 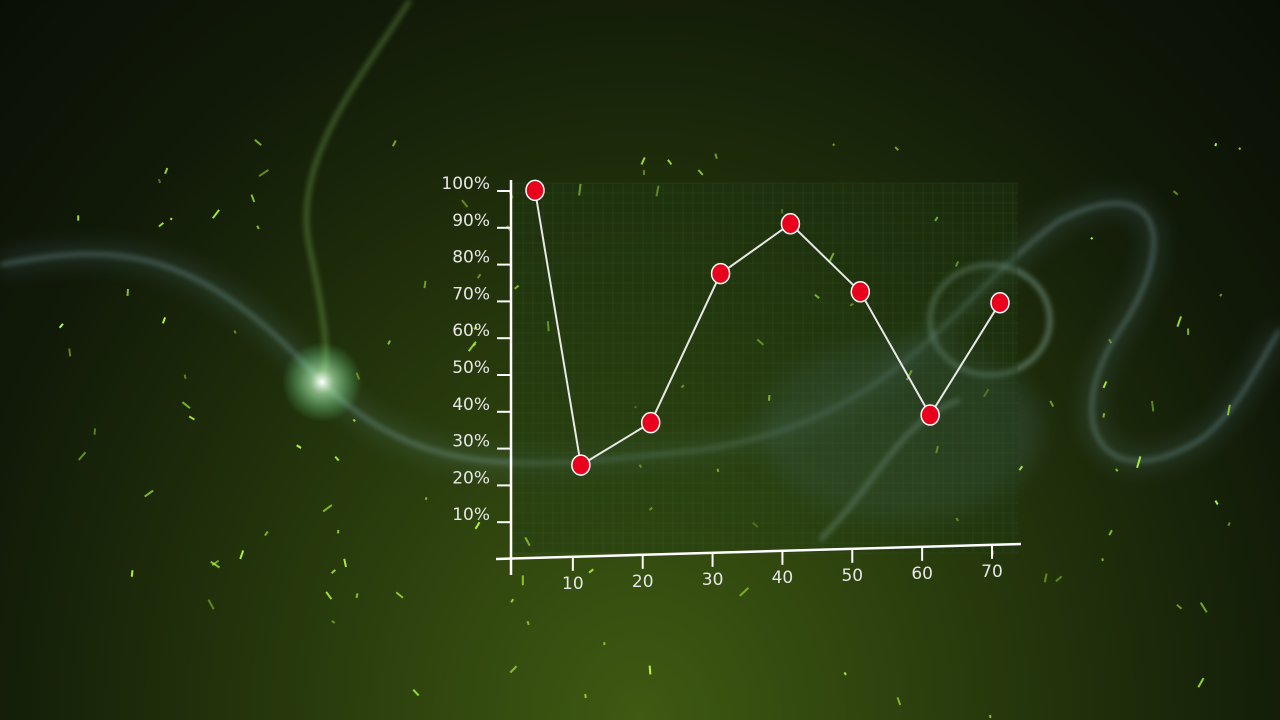 I want to click on x-tick-label: 20, so click(x=643, y=582).